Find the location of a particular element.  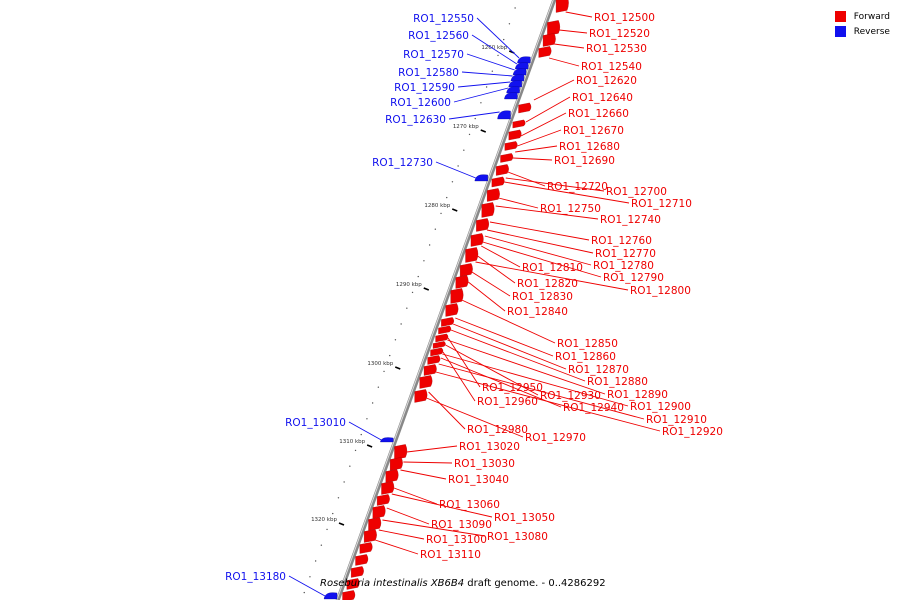

reverse-gene-label: RO1_12580 is located at coordinates (428, 73).